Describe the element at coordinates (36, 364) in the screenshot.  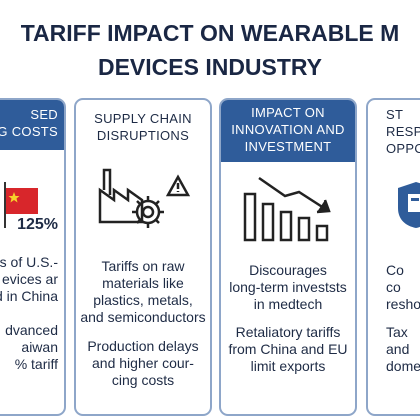
I see `body-line: % tariff` at that location.